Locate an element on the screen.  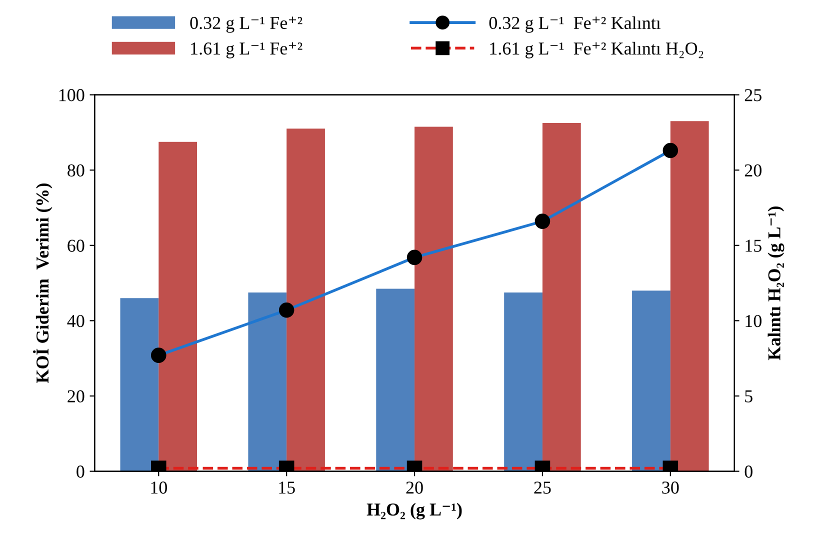
y-tick-label: 60 is located at coordinates (76, 246).